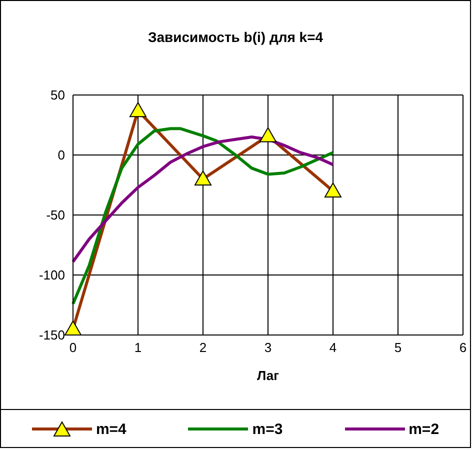 The image size is (473, 450). I want to click on x-tick-label: 1, so click(138, 348).